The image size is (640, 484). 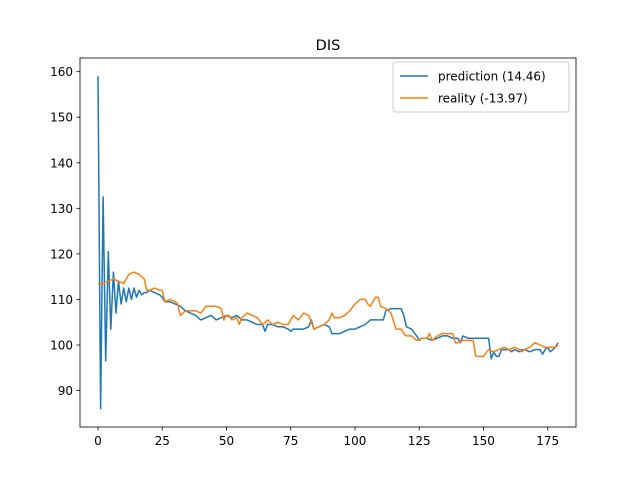 What do you see at coordinates (61, 163) in the screenshot?
I see `y-tick-label: 140` at bounding box center [61, 163].